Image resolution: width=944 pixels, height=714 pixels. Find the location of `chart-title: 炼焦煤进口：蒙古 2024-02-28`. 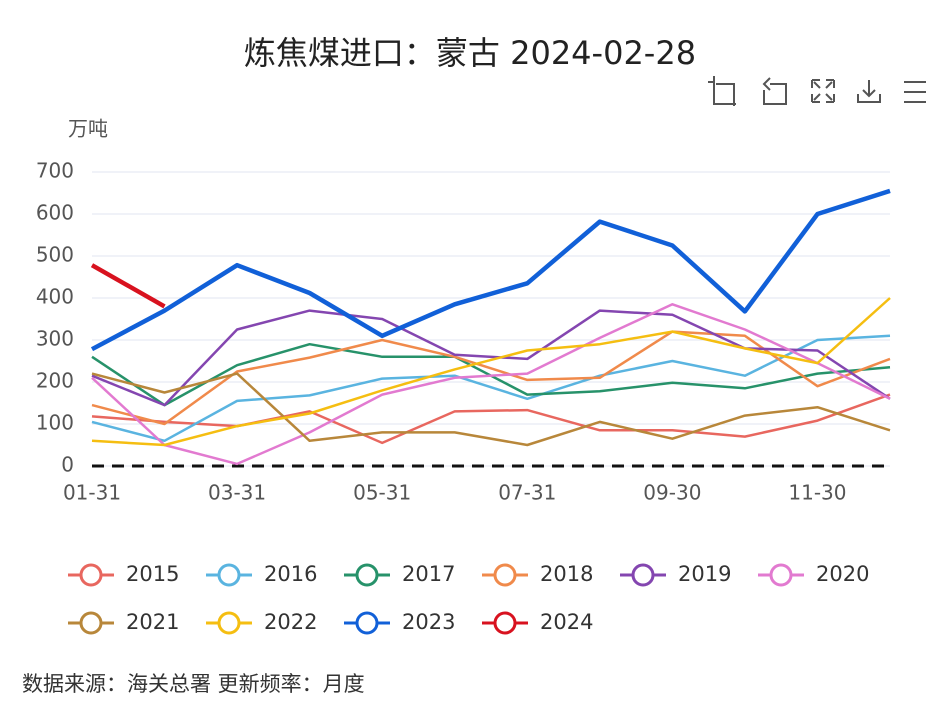

chart-title: 炼焦煤进口：蒙古 2024-02-28 is located at coordinates (470, 53).